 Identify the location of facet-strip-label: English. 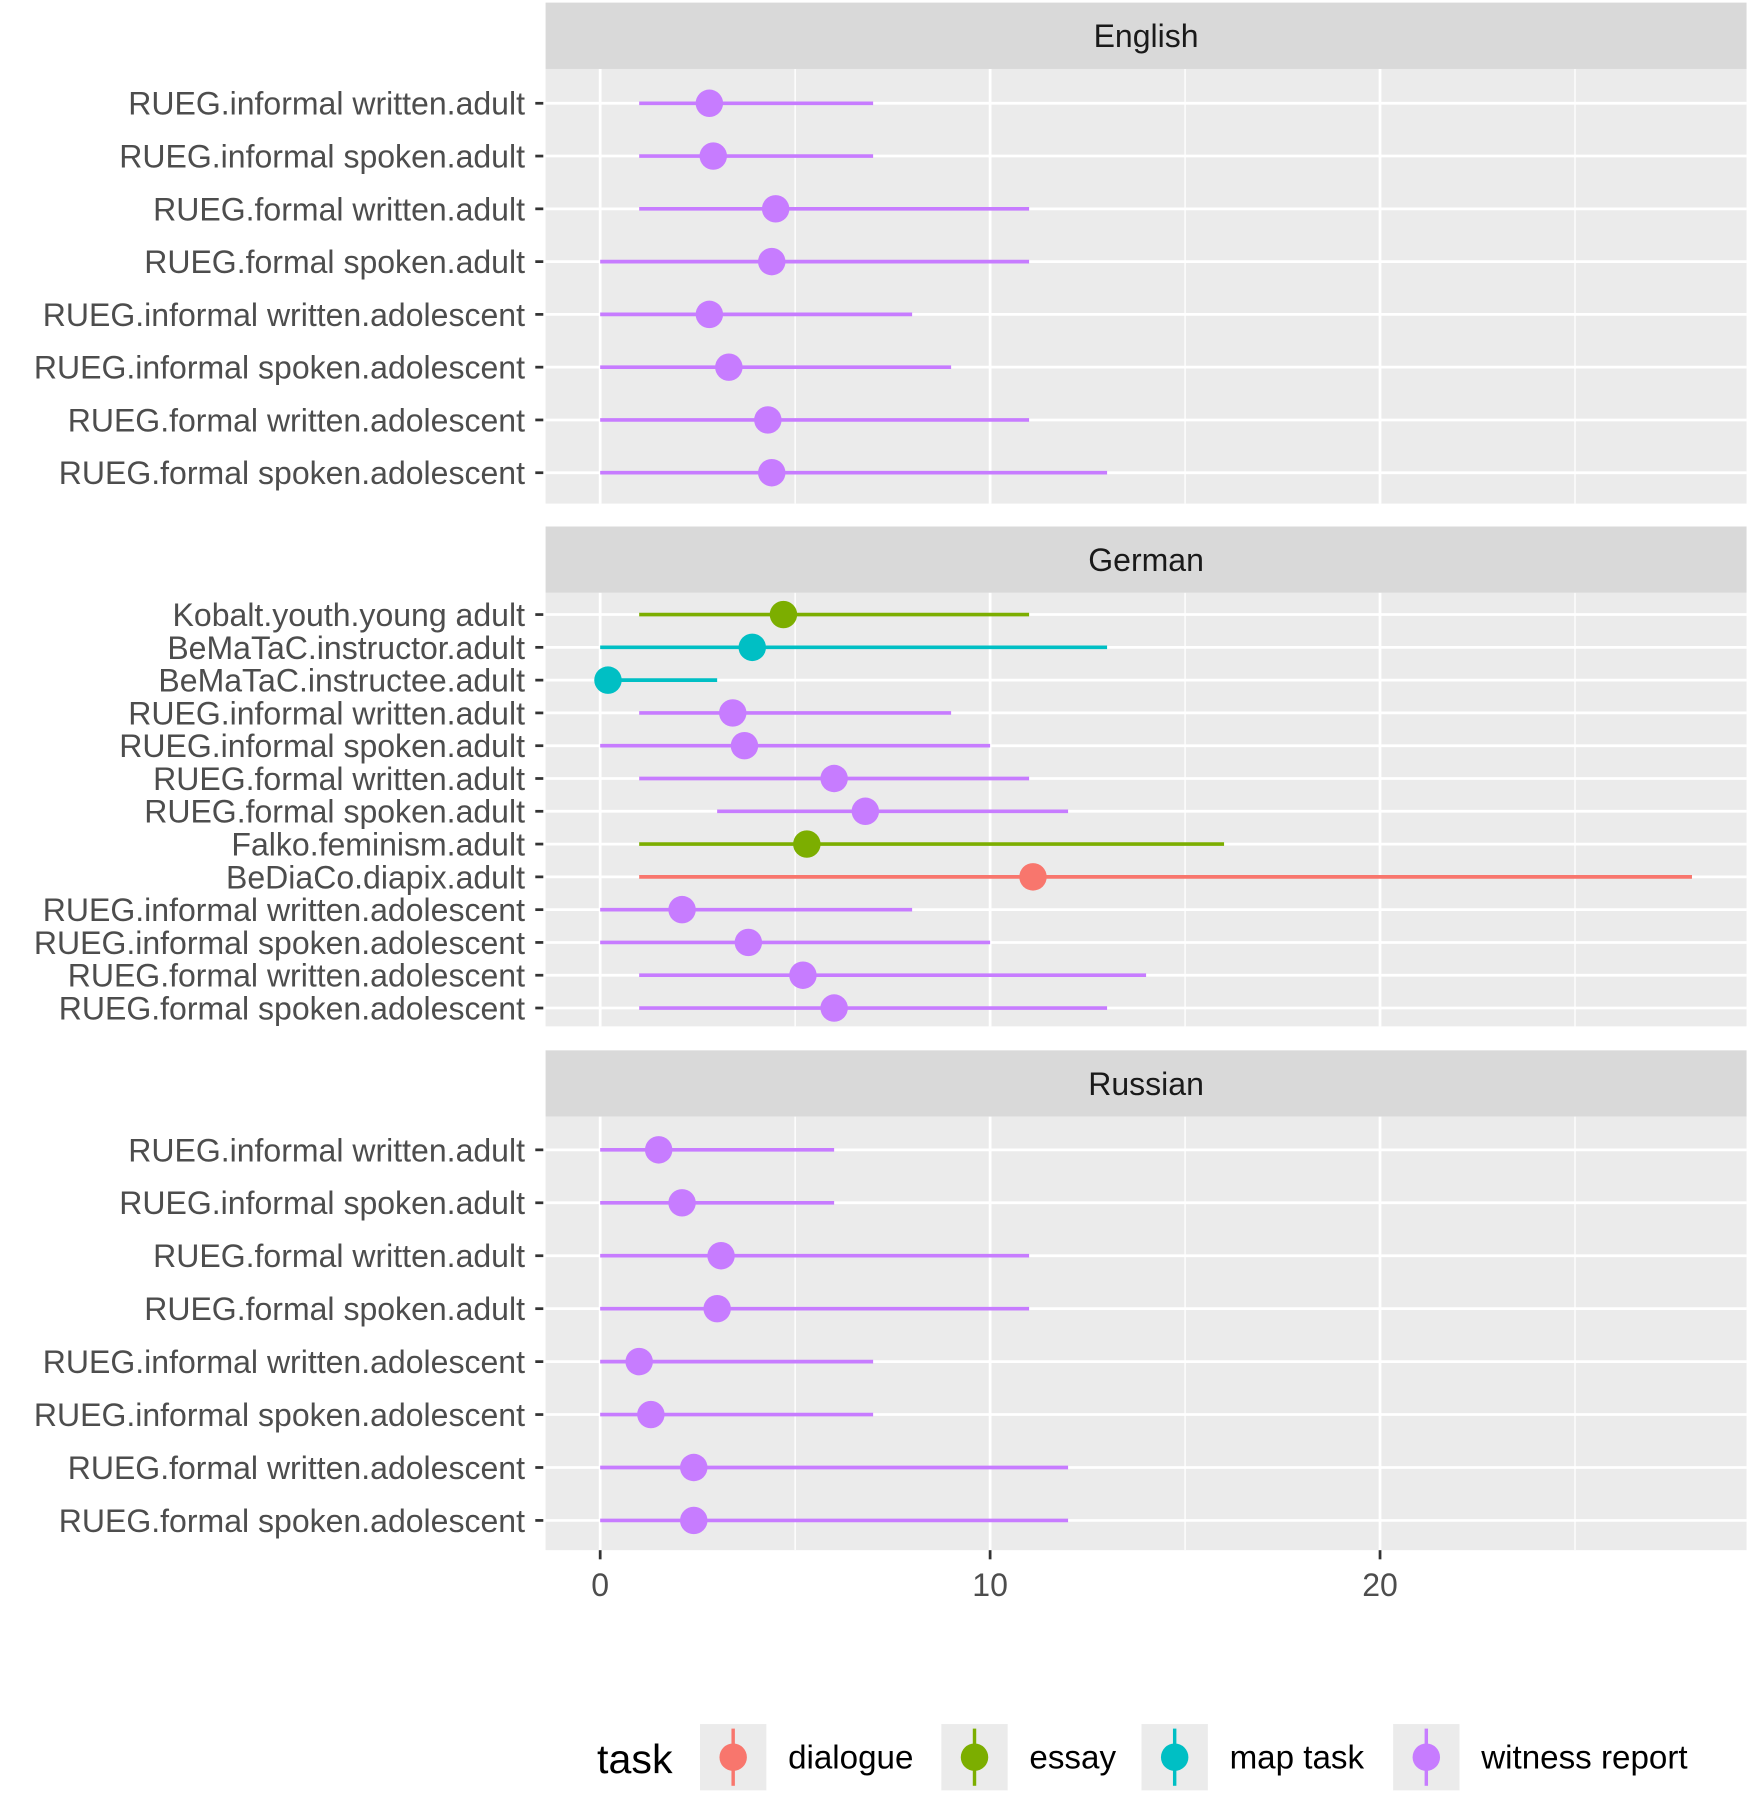
(1146, 36).